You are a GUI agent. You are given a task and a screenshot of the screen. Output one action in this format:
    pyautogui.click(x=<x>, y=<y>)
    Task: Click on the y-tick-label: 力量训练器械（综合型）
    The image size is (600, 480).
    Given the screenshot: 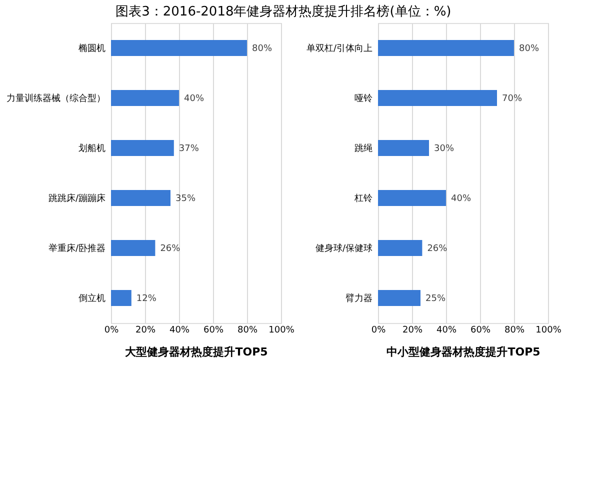 What is the action you would take?
    pyautogui.click(x=56, y=98)
    